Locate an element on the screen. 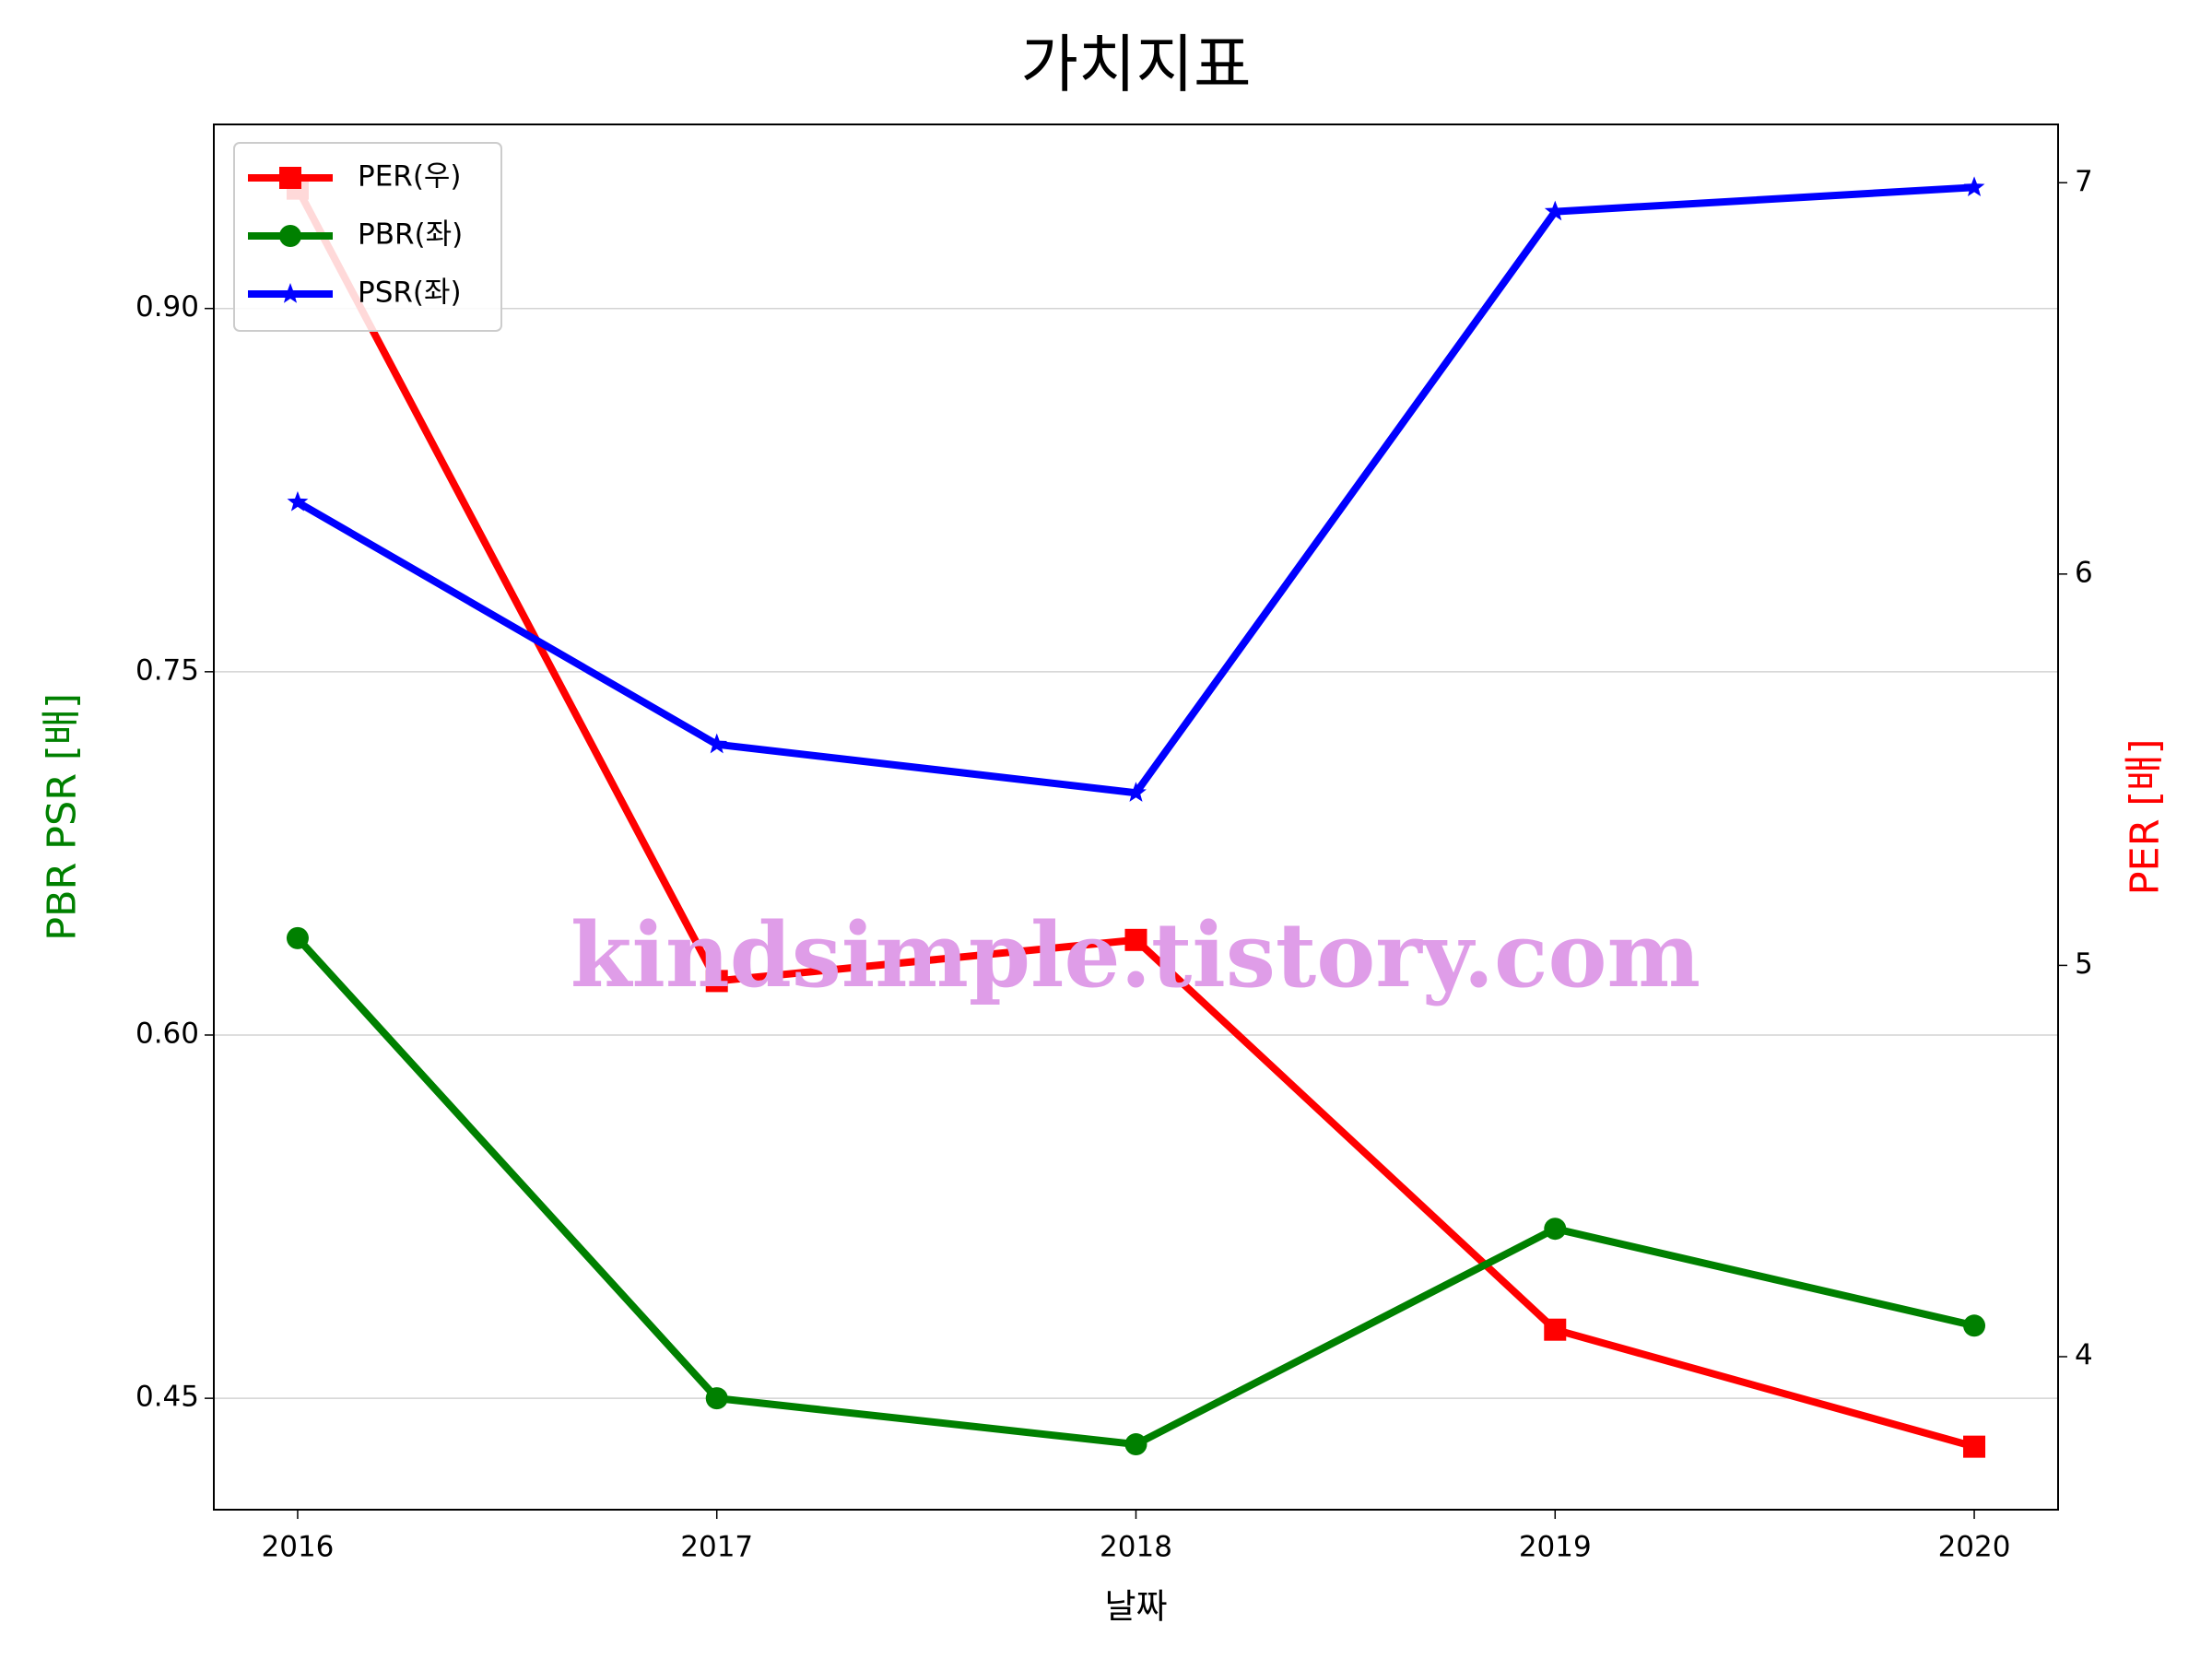 This screenshot has height=1659, width=2212. x-tick-label: 2018 is located at coordinates (1136, 1547).